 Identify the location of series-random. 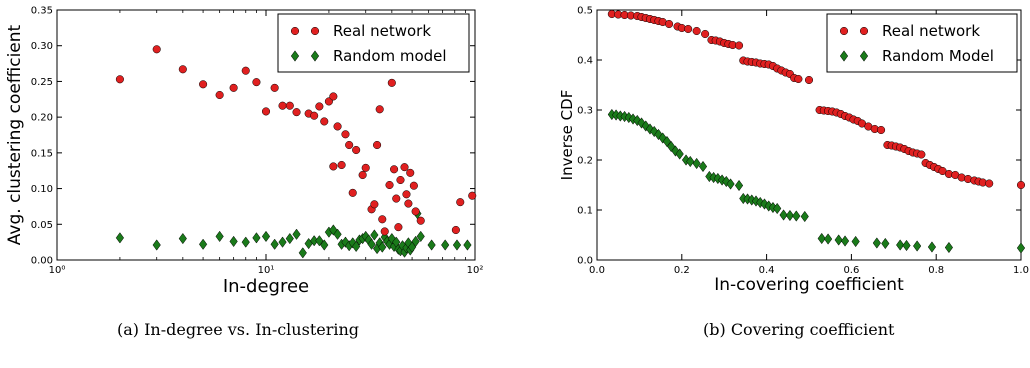
(293, 233).